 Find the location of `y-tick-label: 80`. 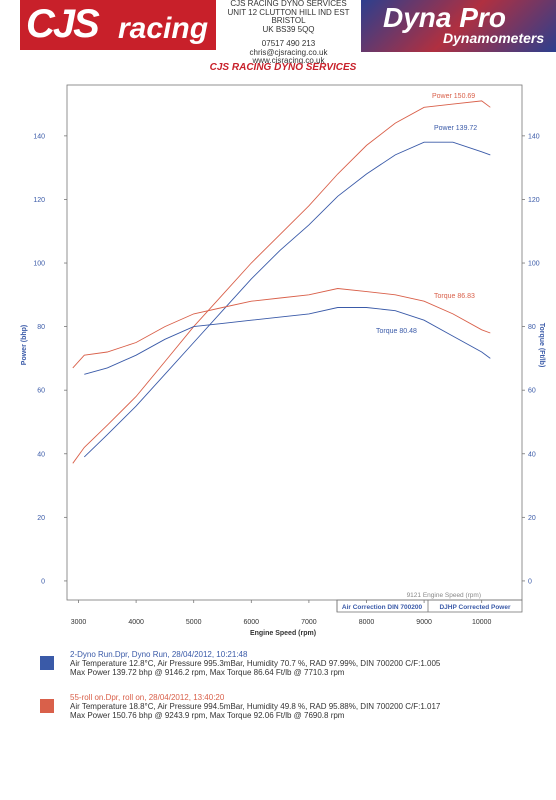

y-tick-label: 80 is located at coordinates (41, 327).